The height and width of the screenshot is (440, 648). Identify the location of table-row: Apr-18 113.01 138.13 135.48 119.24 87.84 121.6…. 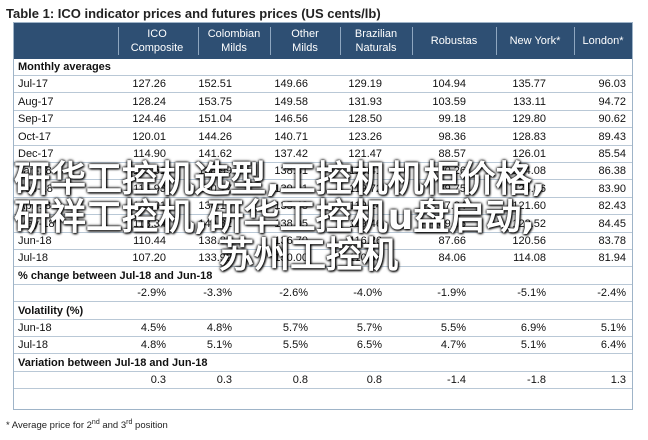
(323, 207).